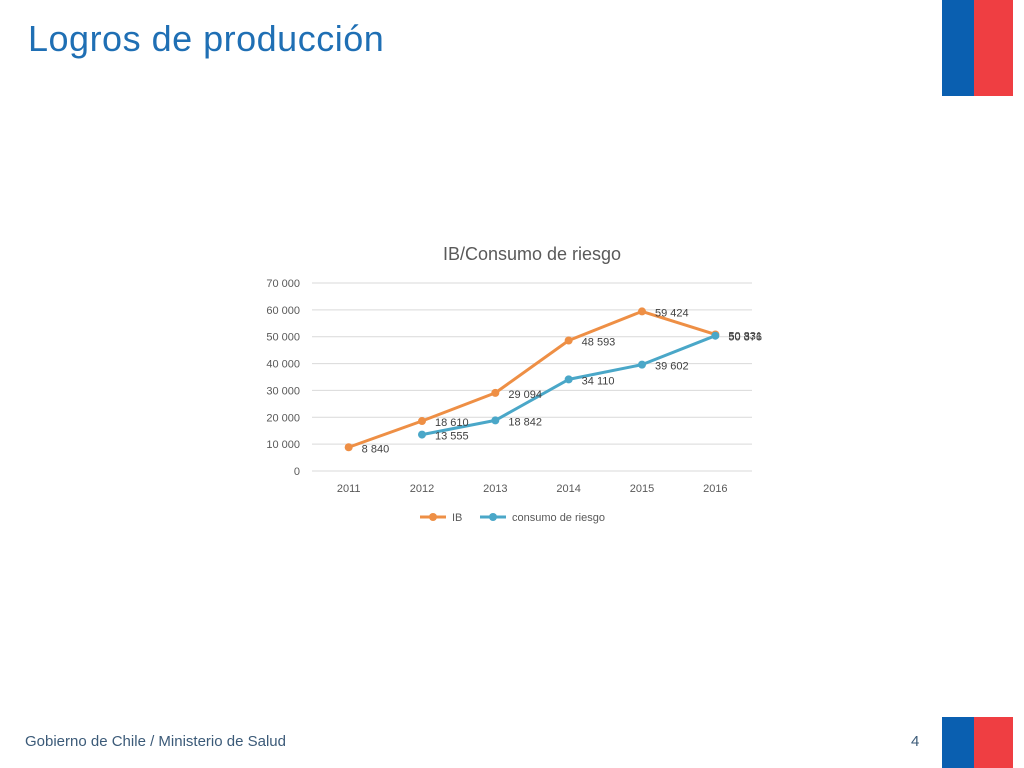  I want to click on x-tick-label: 2016, so click(715, 489).